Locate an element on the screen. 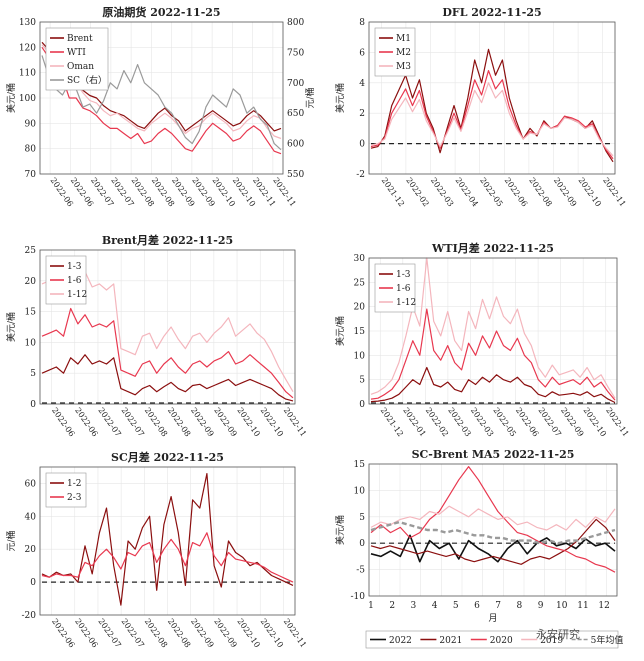  legend-label: Brent is located at coordinates (80, 39).